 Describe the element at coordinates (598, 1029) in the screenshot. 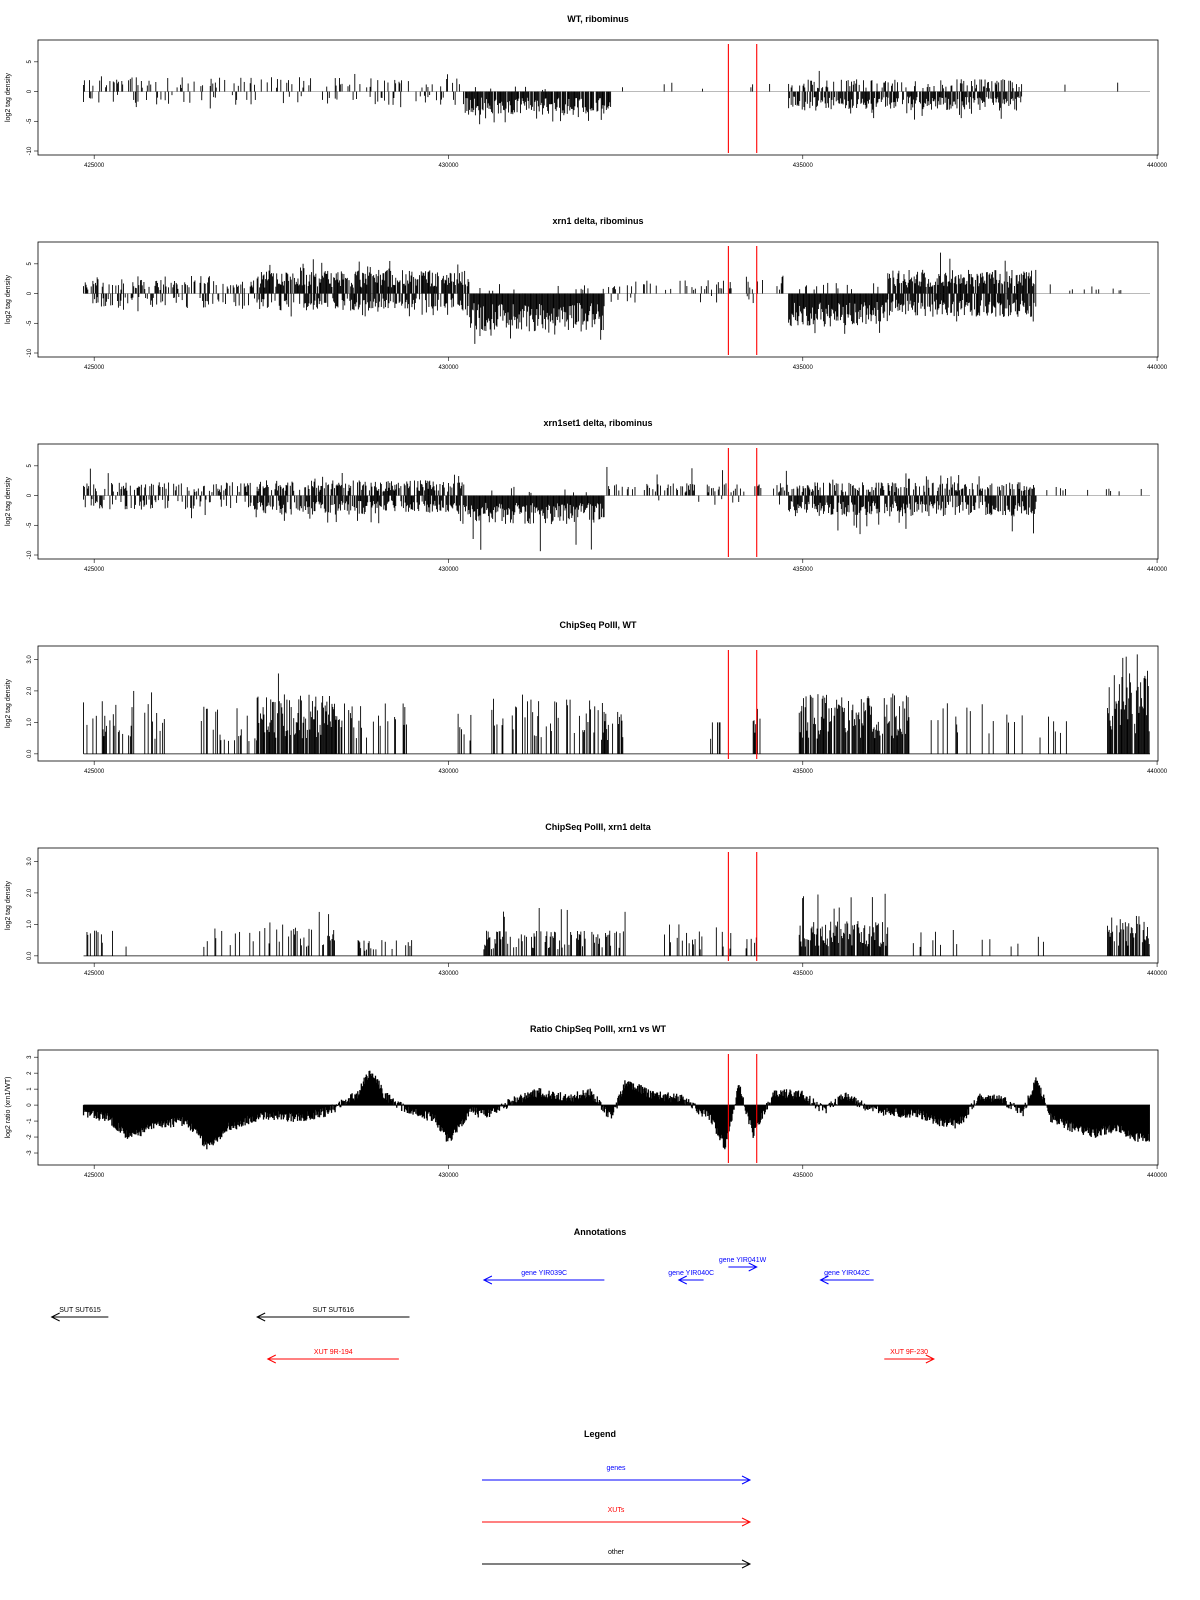

I see `panel-title: Ratio ChipSeq PolII, xrn1 vs WT` at that location.